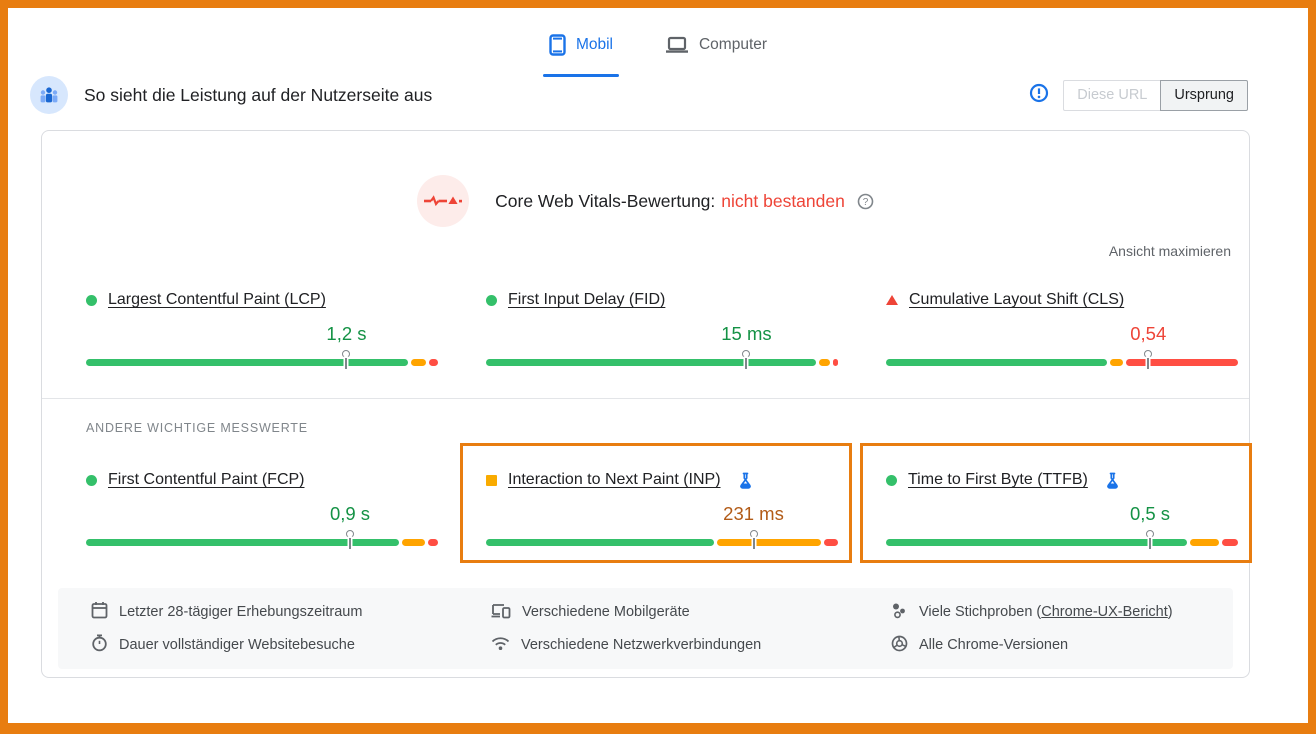 Image resolution: width=1316 pixels, height=734 pixels. Describe the element at coordinates (91, 480) in the screenshot. I see `fcp-status-icon` at that location.